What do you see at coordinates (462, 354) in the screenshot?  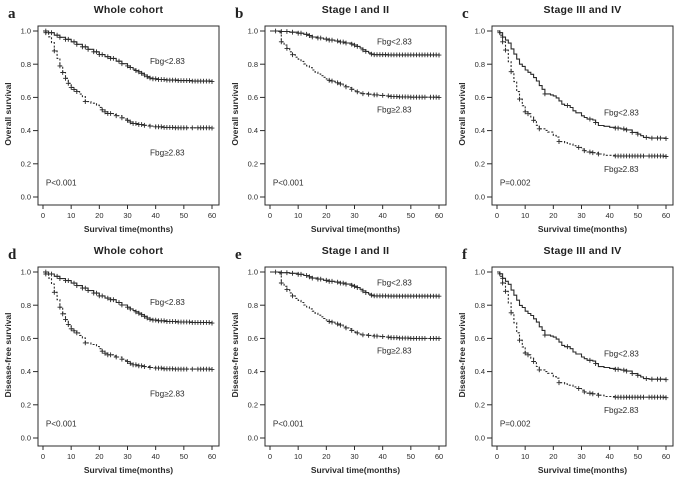 I see `svg-text: Disease-free survival` at bounding box center [462, 354].